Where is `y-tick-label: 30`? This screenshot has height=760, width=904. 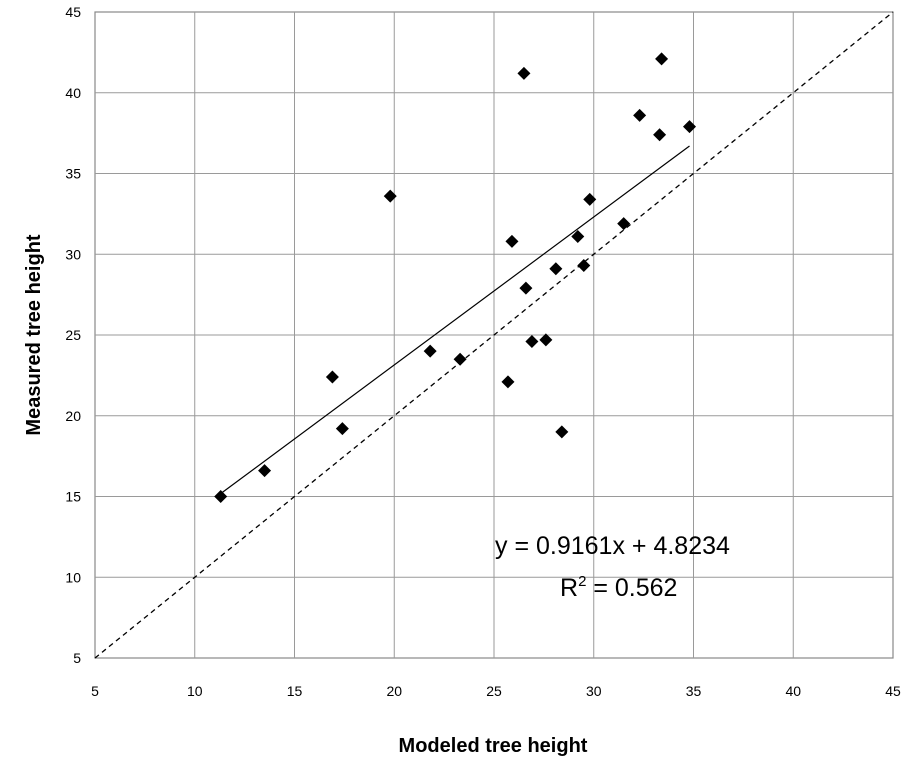 y-tick-label: 30 is located at coordinates (73, 254).